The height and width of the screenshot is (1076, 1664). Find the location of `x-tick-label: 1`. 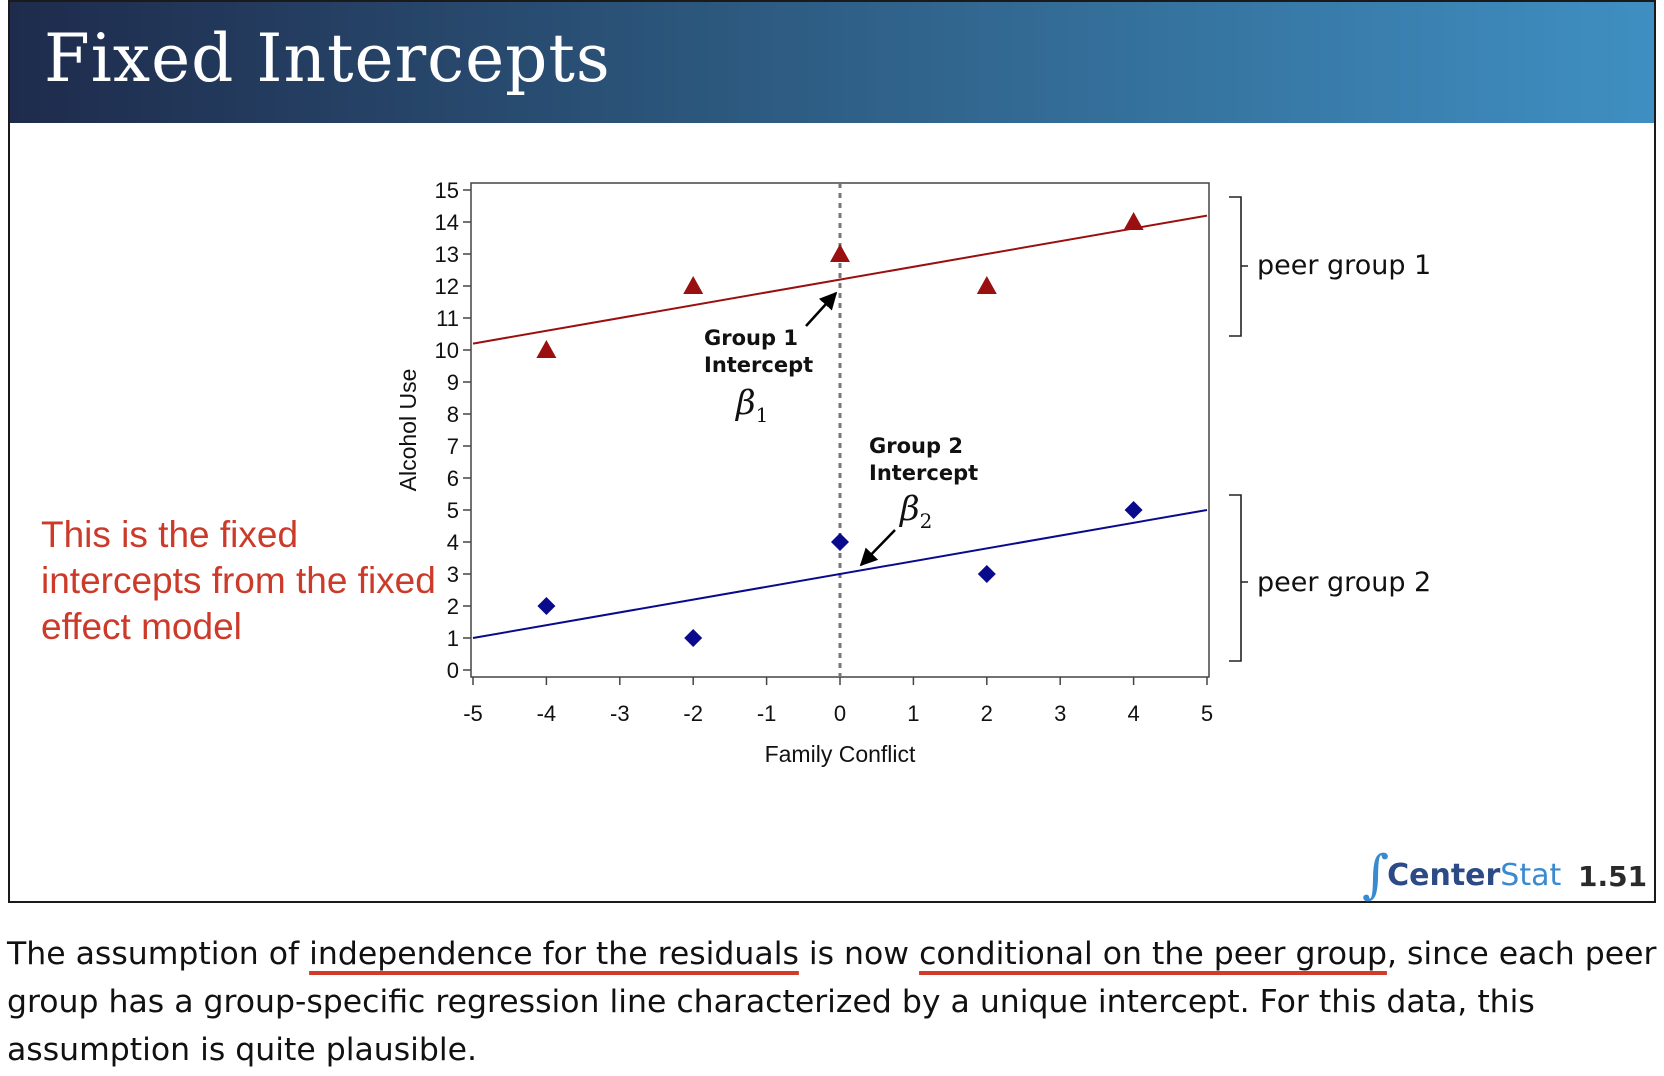

x-tick-label: 1 is located at coordinates (913, 713).